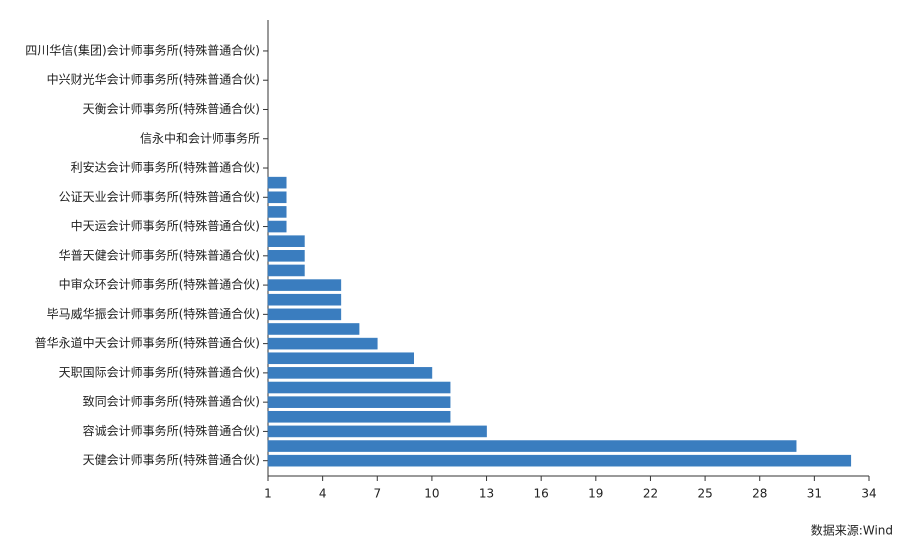 The image size is (897, 541). What do you see at coordinates (200, 137) in the screenshot?
I see `y-tick-label: 信永中和会计师事务所` at bounding box center [200, 137].